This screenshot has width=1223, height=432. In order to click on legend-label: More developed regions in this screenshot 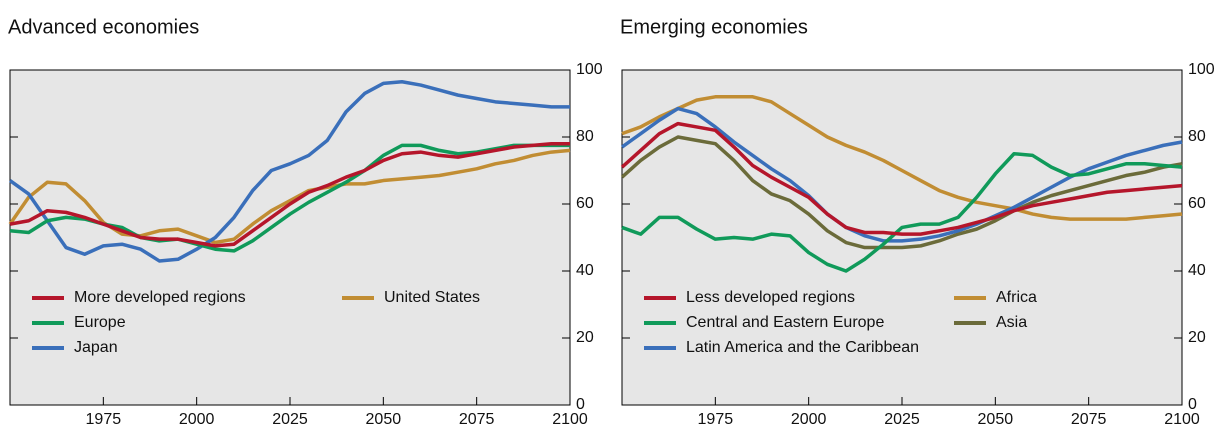, I will do `click(160, 297)`.